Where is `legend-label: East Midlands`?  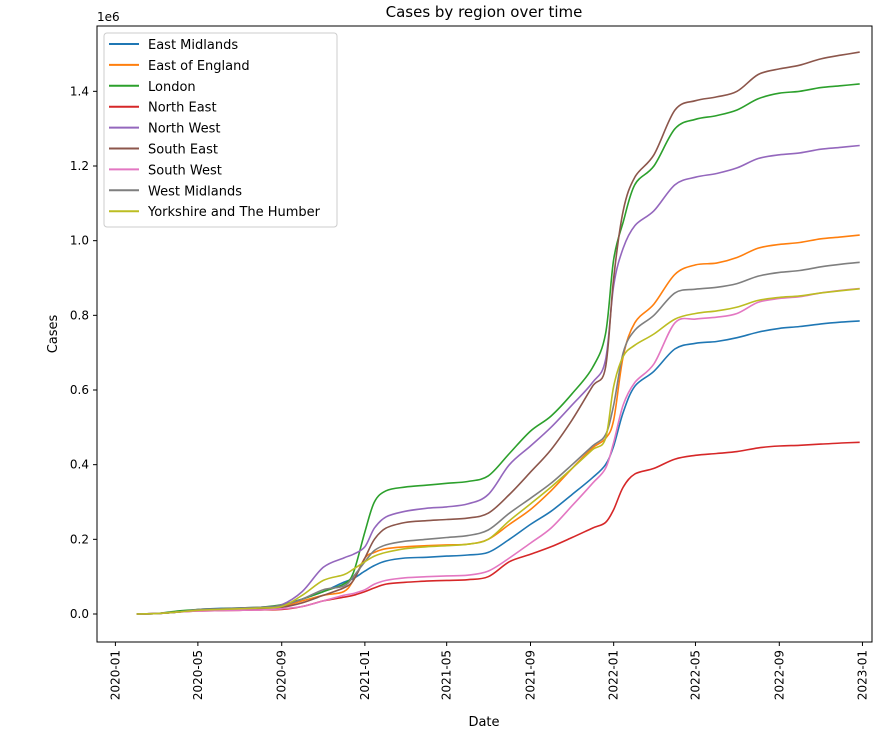 legend-label: East Midlands is located at coordinates (193, 45).